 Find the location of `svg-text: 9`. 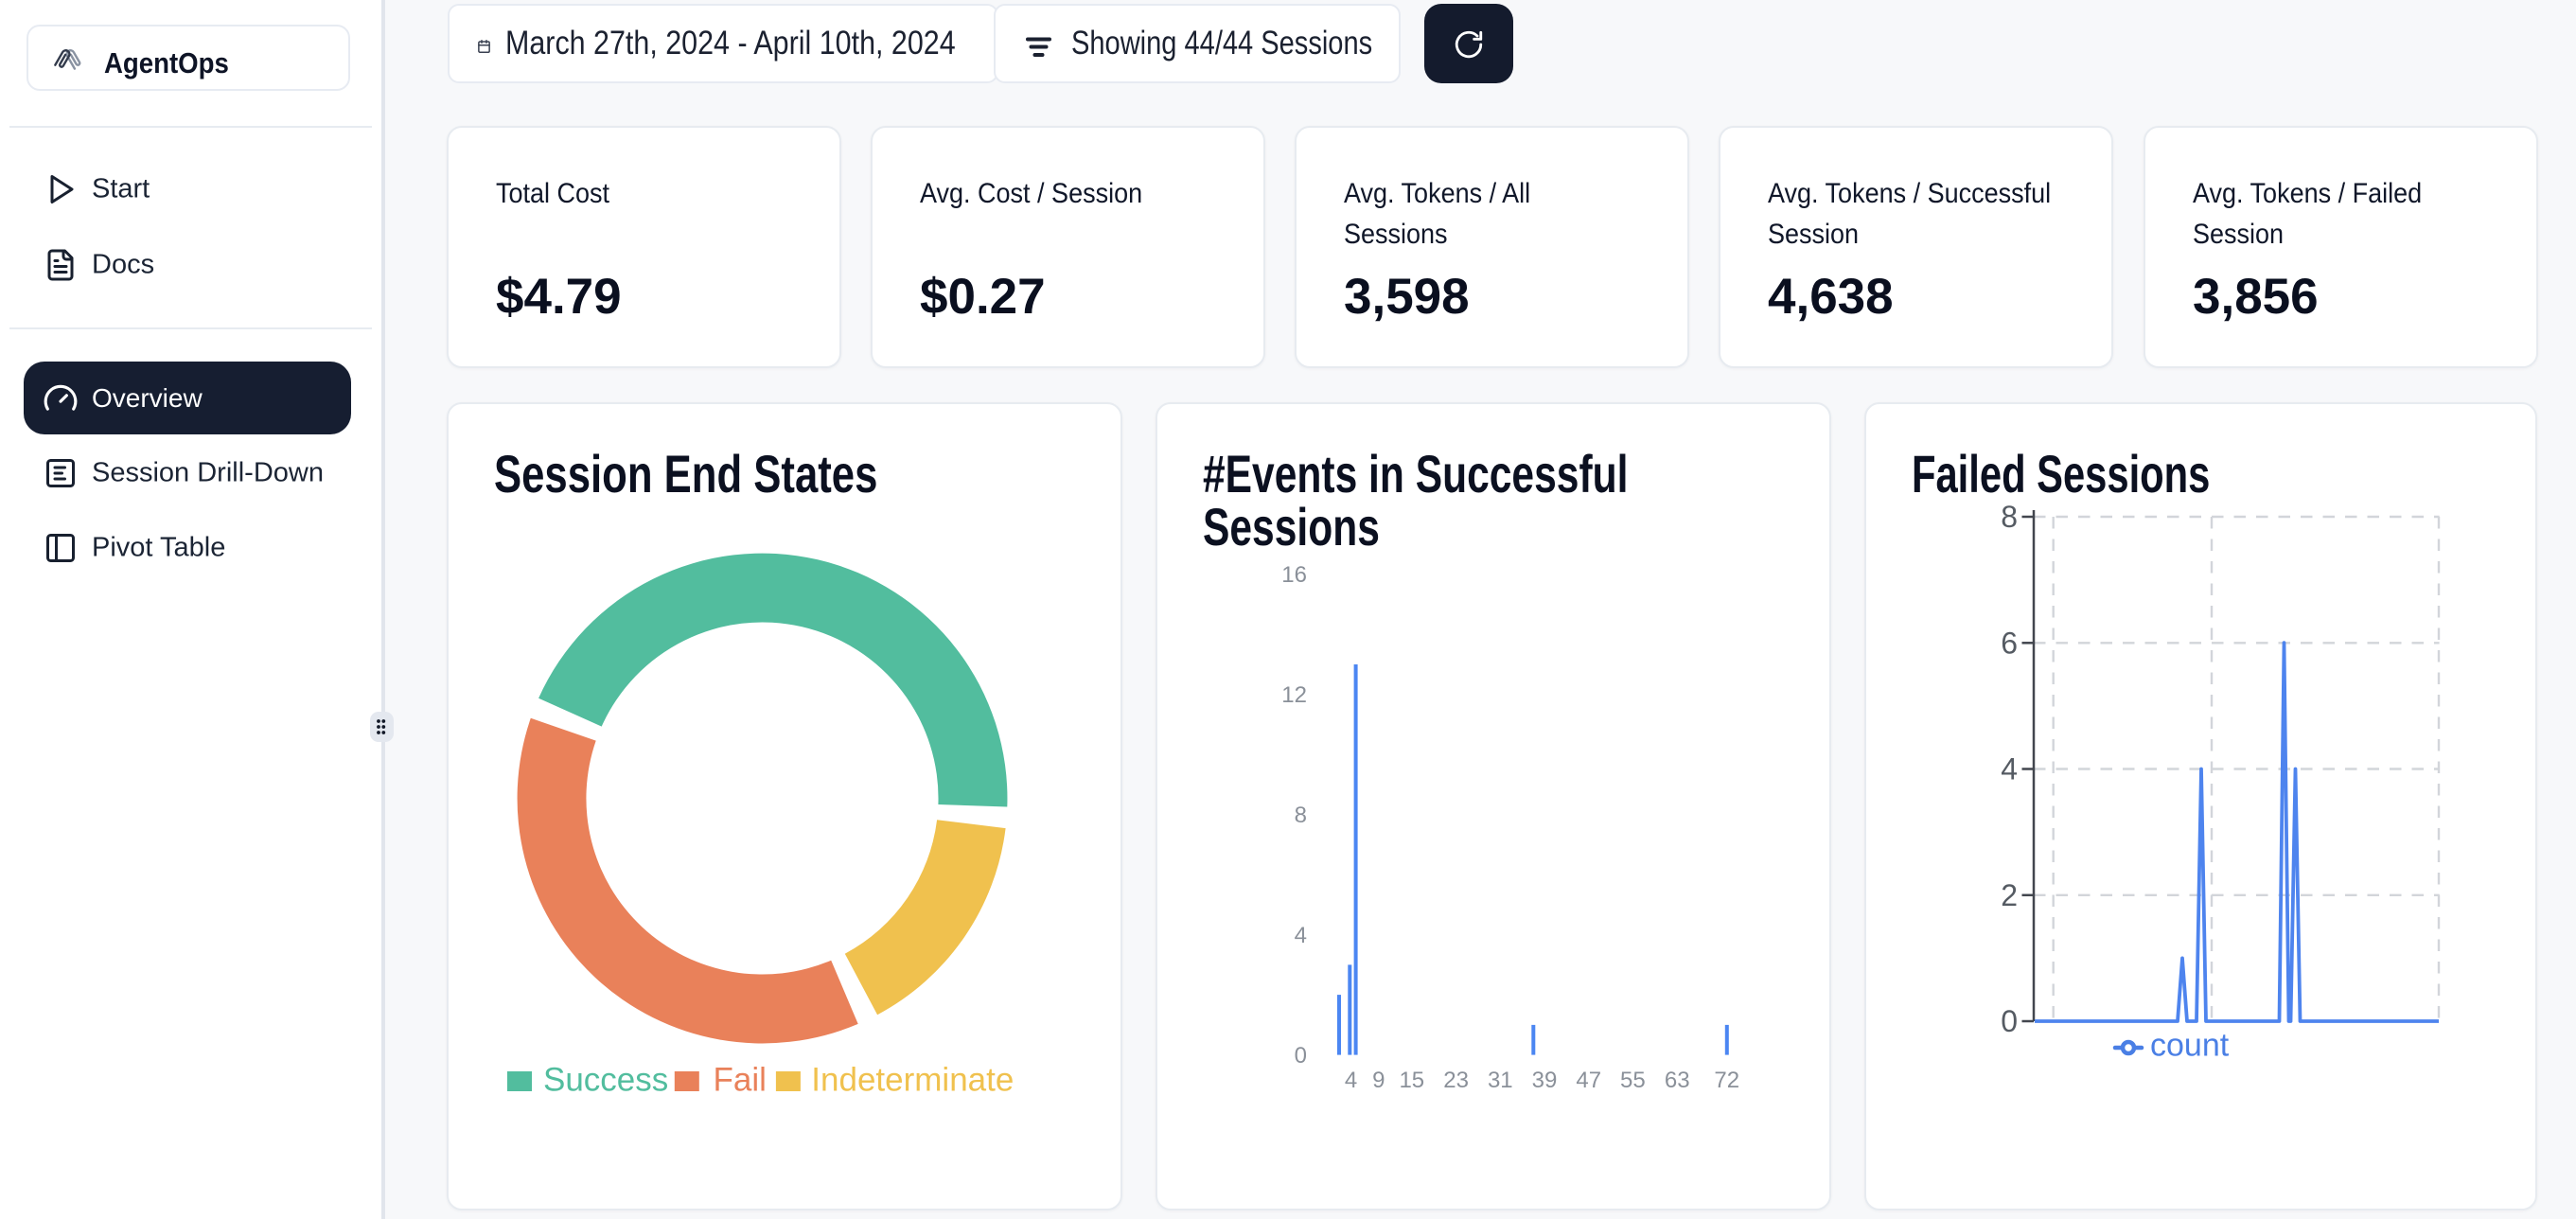

svg-text: 9 is located at coordinates (1378, 1080).